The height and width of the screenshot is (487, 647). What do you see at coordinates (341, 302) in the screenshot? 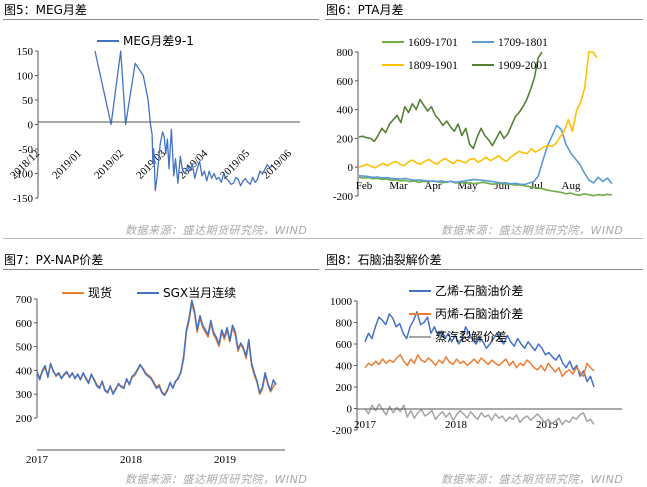
I see `y-tick-label: 1000` at bounding box center [341, 302].